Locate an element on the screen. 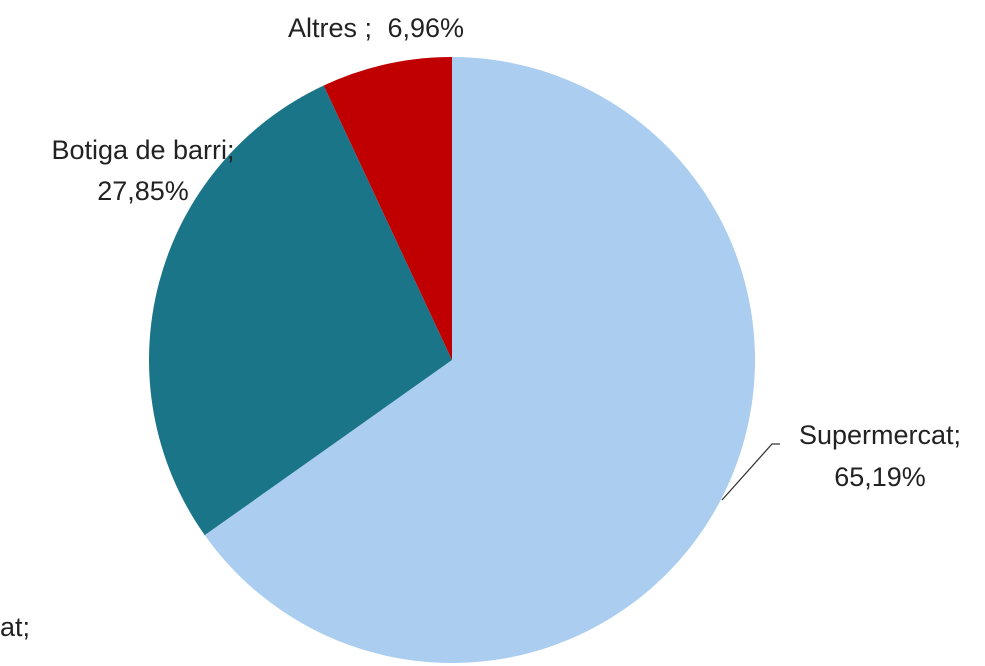 This screenshot has height=666, width=985. slice-label-botiga-de-barri: Botiga de barri; is located at coordinates (142, 150).